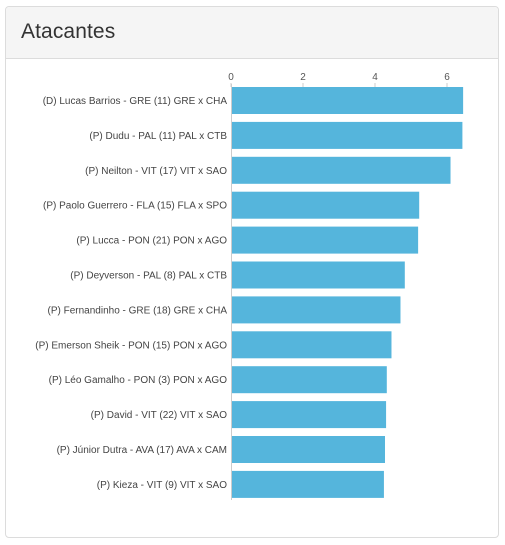 This screenshot has height=545, width=505. I want to click on category-label: (P) Deyverson - PAL (8) PAL x CTB, so click(148, 276).